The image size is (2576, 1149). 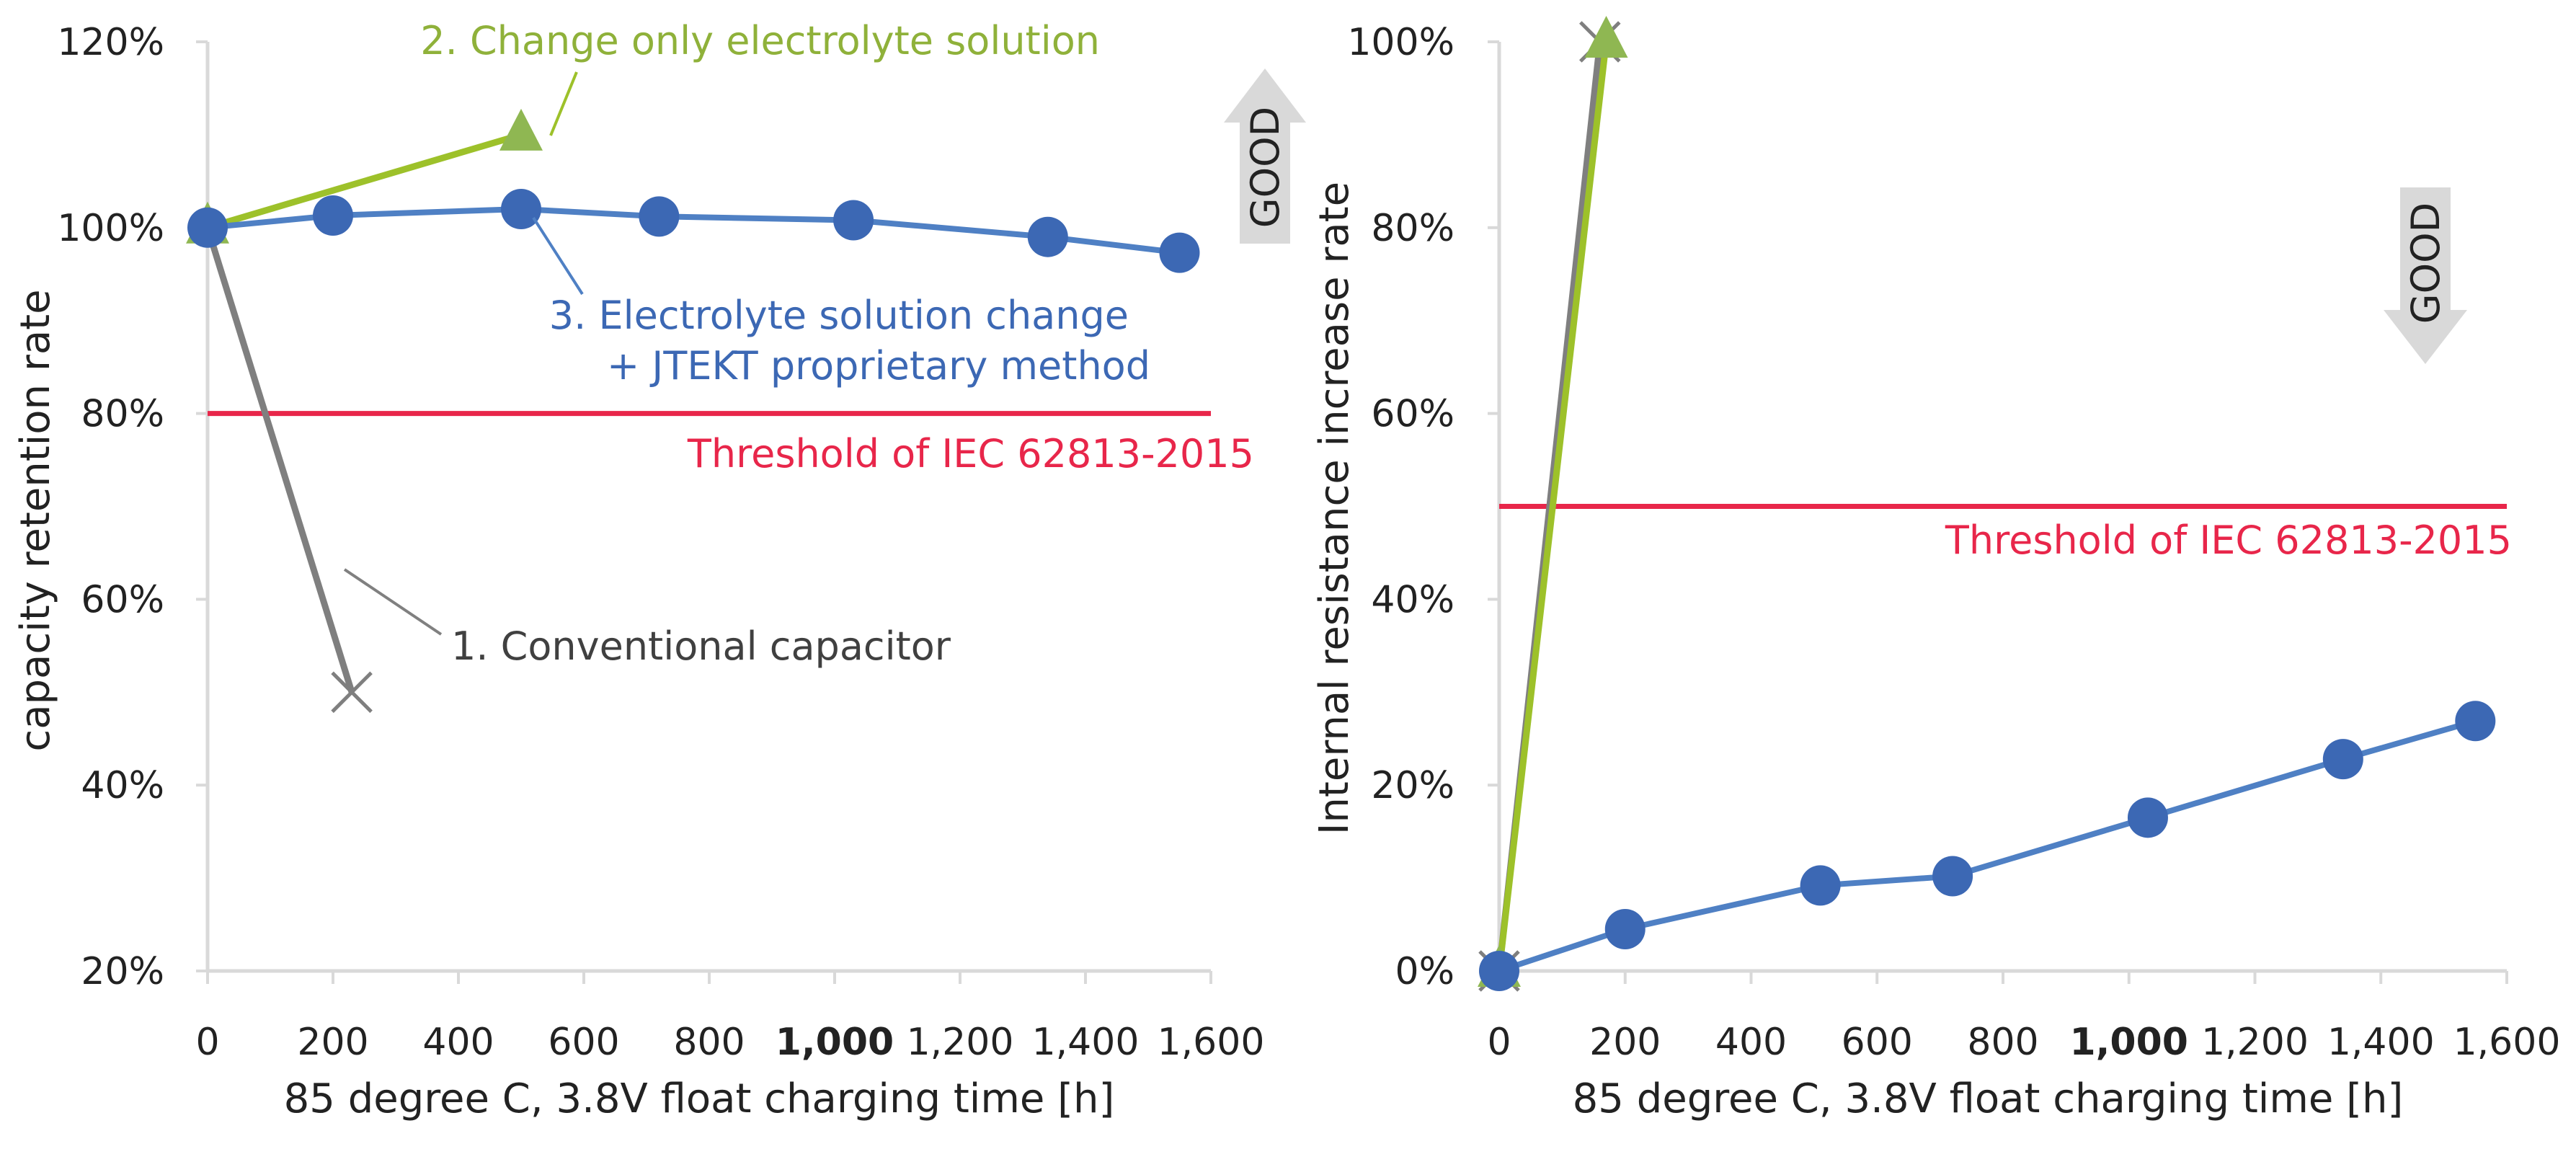 What do you see at coordinates (1412, 228) in the screenshot?
I see `chart2-y-tick-label: 80%` at bounding box center [1412, 228].